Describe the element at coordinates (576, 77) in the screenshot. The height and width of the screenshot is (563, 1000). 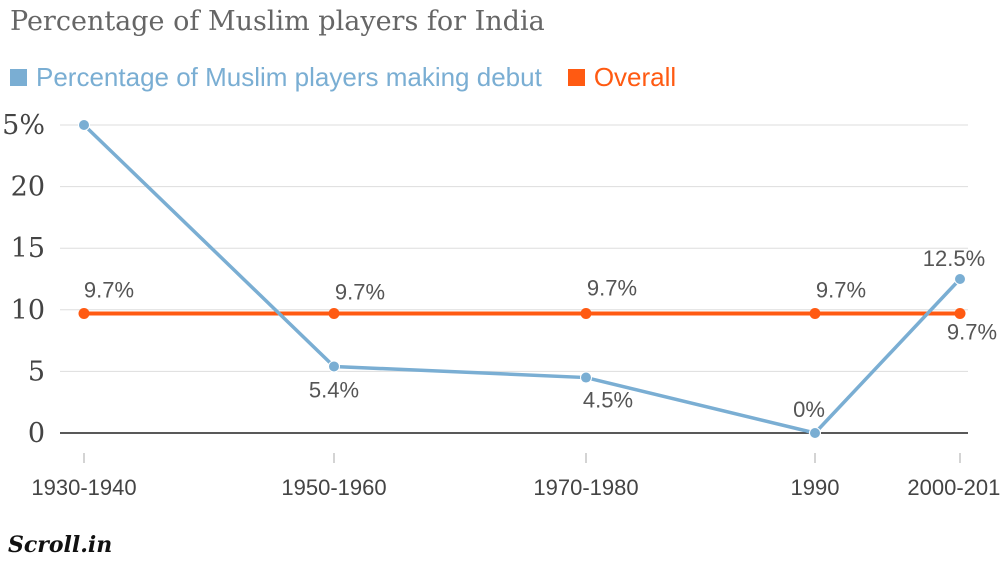
I see `legend-swatch-overall` at that location.